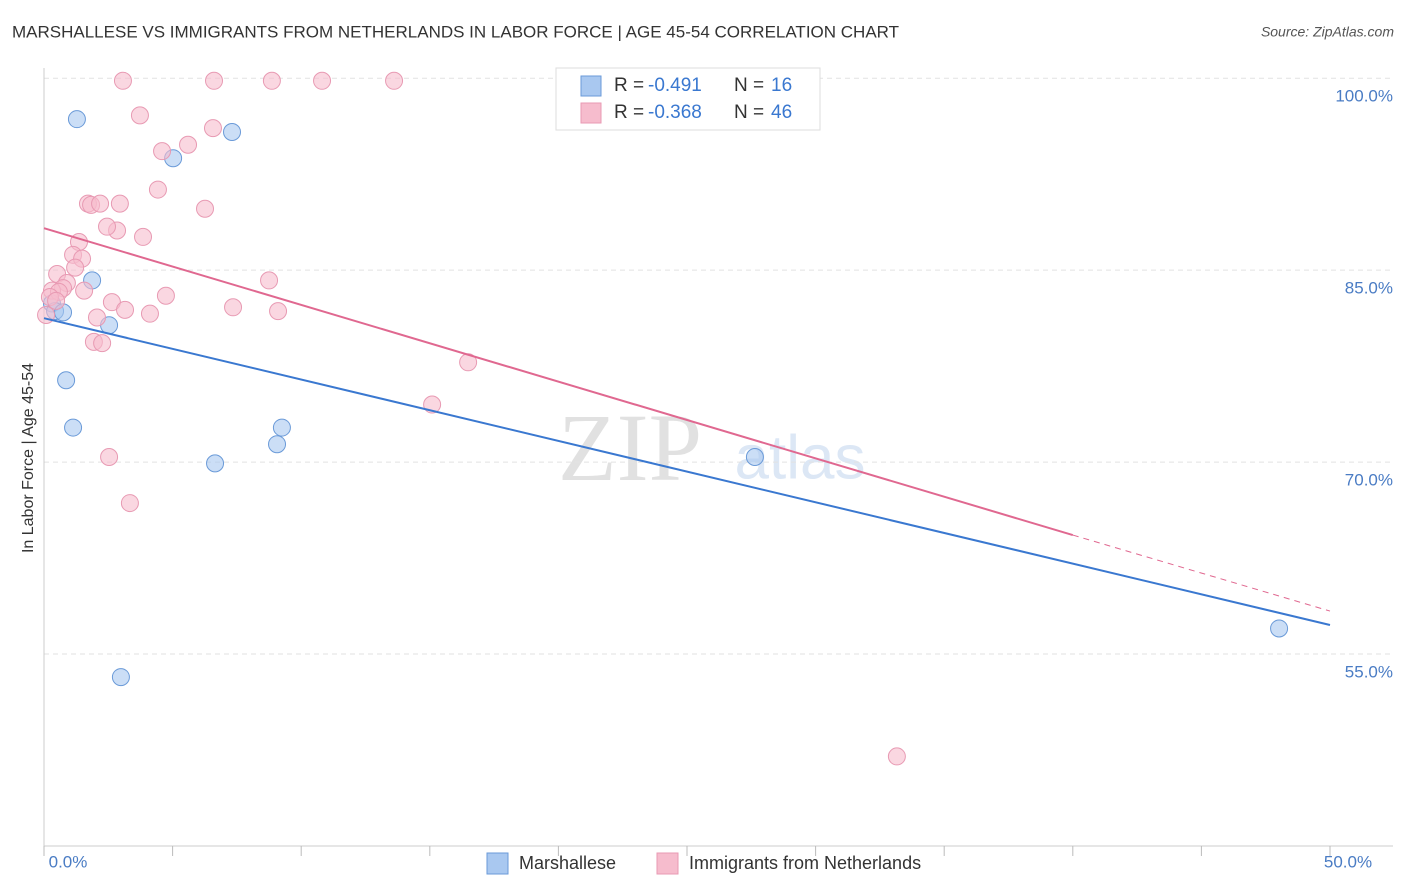 Image resolution: width=1406 pixels, height=892 pixels. Describe the element at coordinates (1364, 96) in the screenshot. I see `y-tick-label: 100.0%` at that location.